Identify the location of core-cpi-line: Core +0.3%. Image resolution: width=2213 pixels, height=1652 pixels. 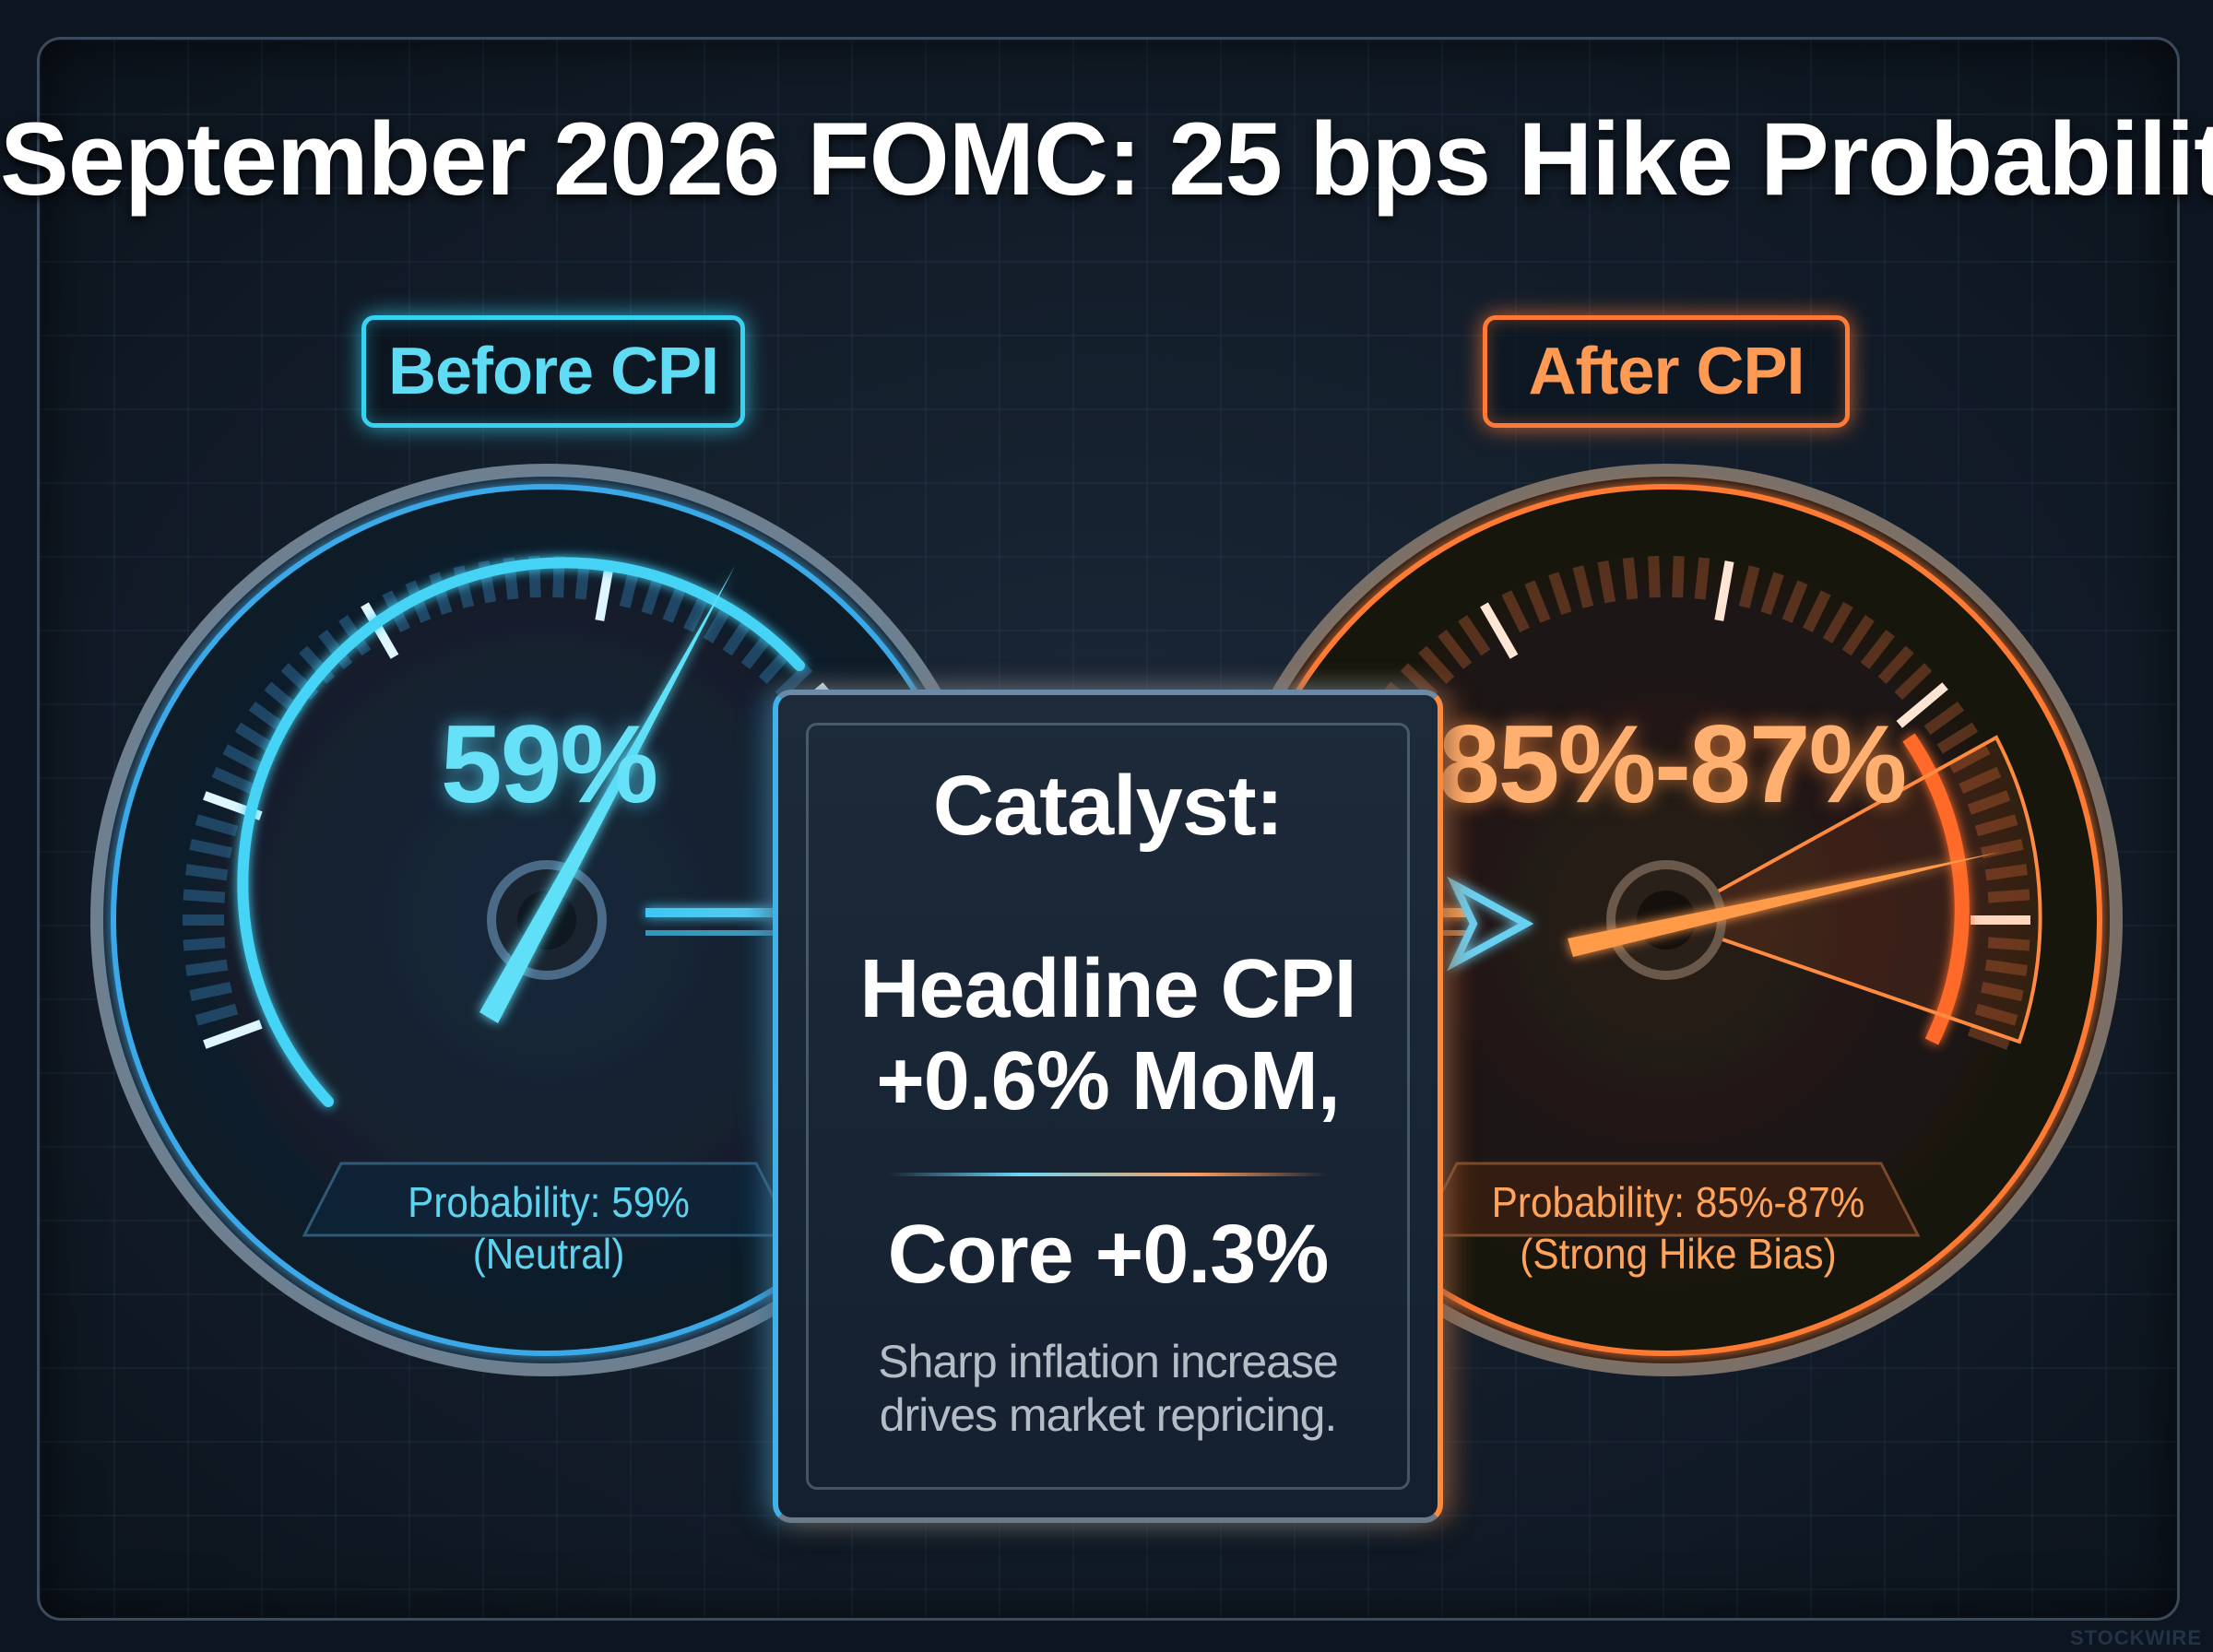
(1108, 1255).